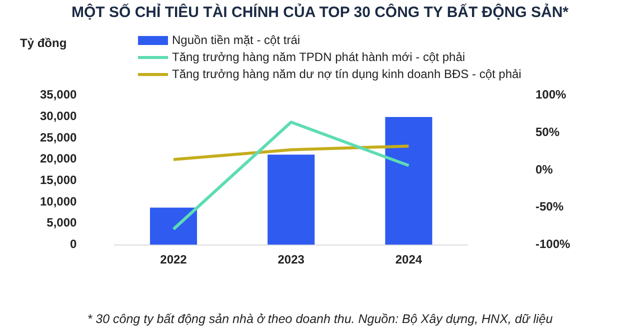 This screenshot has width=640, height=336. I want to click on y-tick-label: 20,000, so click(59, 159).